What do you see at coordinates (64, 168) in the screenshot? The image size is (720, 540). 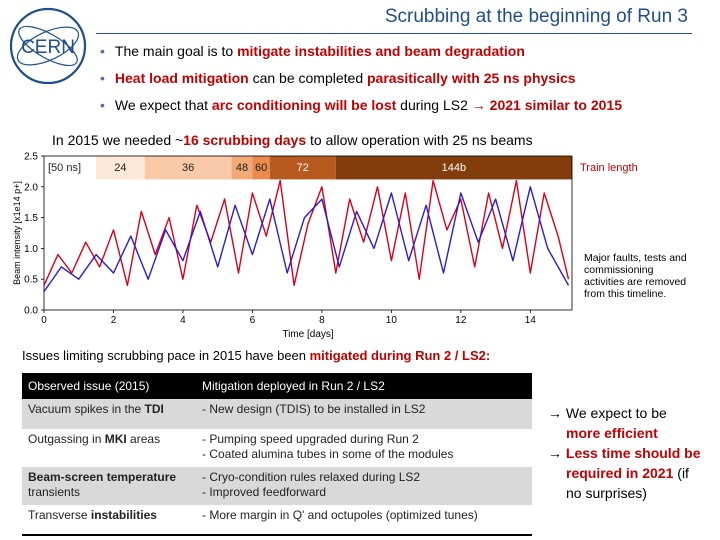 I see `train-band-label: [50 ns]` at bounding box center [64, 168].